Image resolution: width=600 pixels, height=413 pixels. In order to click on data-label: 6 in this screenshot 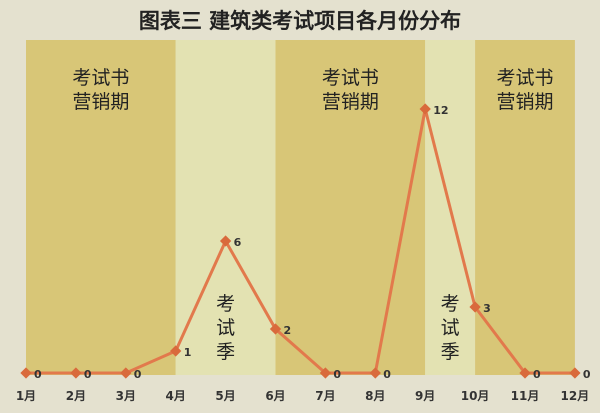, I will do `click(238, 242)`.